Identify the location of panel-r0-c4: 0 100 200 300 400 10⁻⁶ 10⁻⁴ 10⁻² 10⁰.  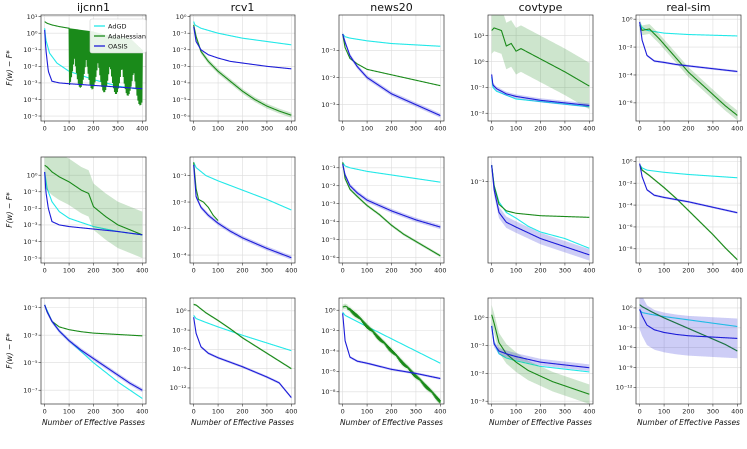
(681, 73).